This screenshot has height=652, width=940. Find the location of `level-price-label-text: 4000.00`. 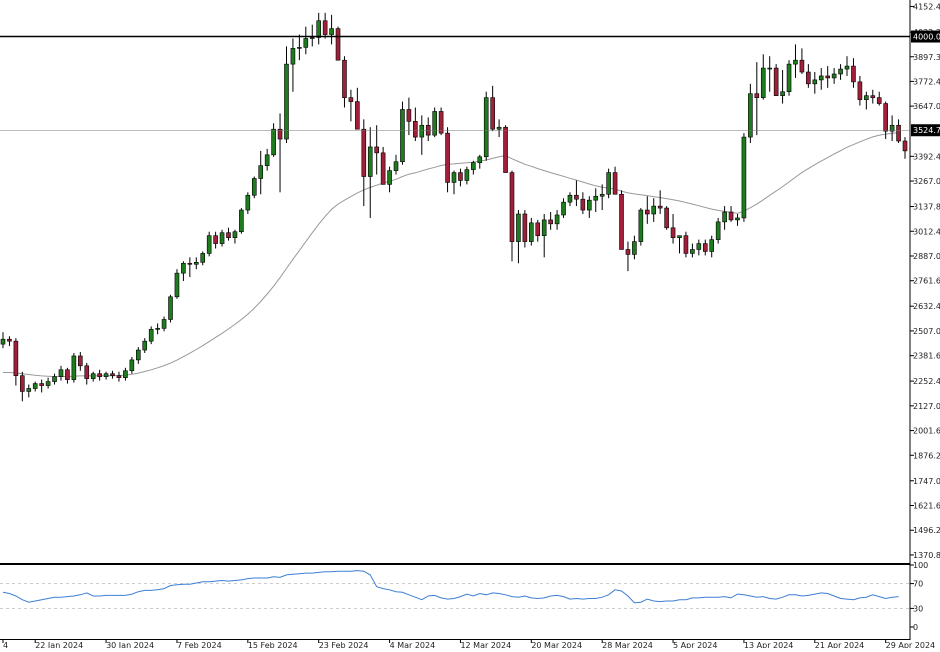

level-price-label-text: 4000.00 is located at coordinates (926, 37).